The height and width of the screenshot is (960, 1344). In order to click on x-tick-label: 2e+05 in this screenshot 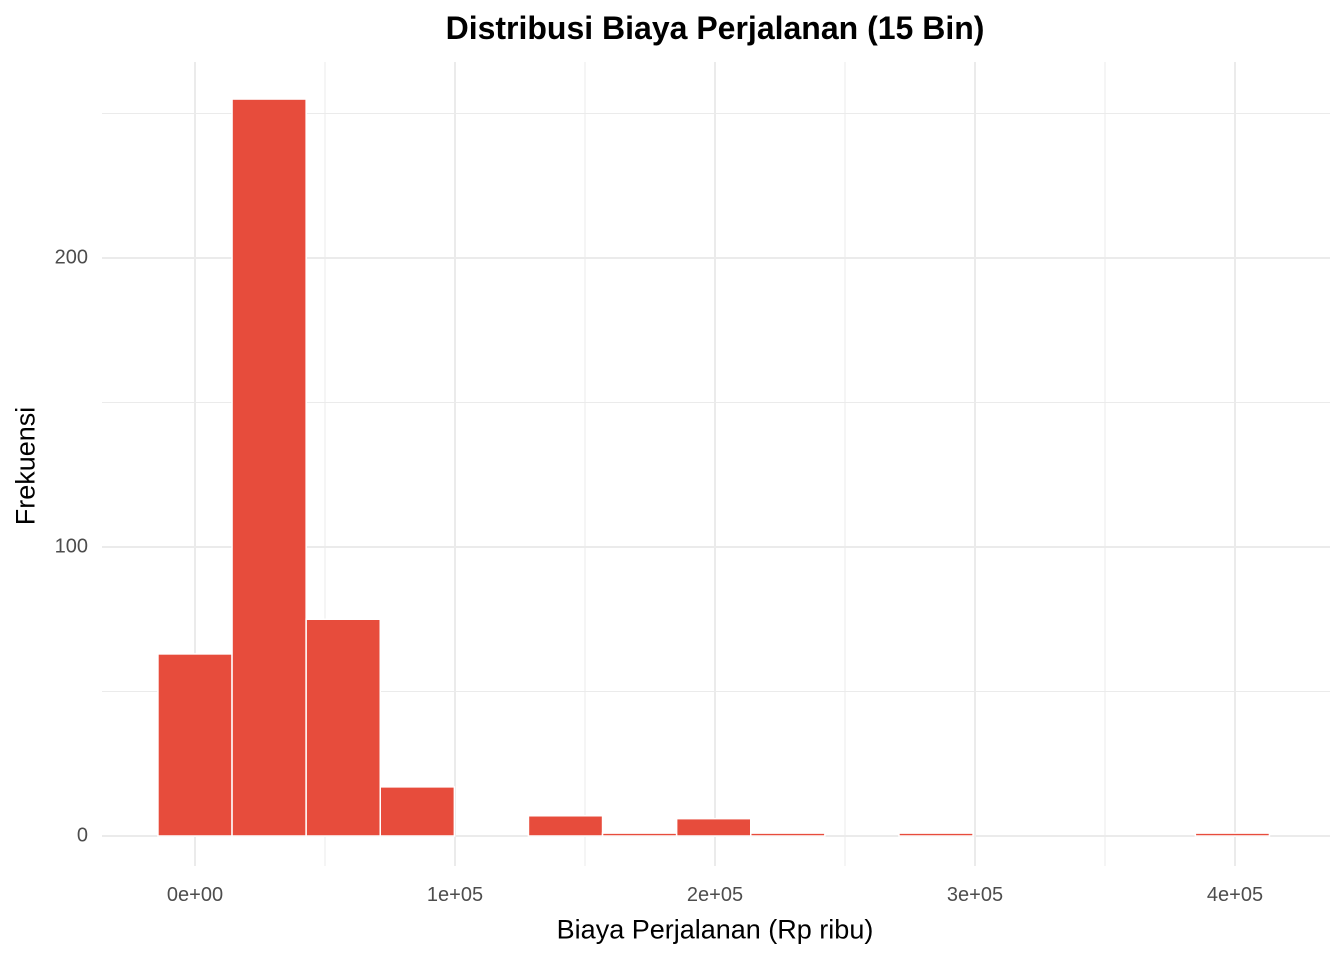, I will do `click(715, 895)`.